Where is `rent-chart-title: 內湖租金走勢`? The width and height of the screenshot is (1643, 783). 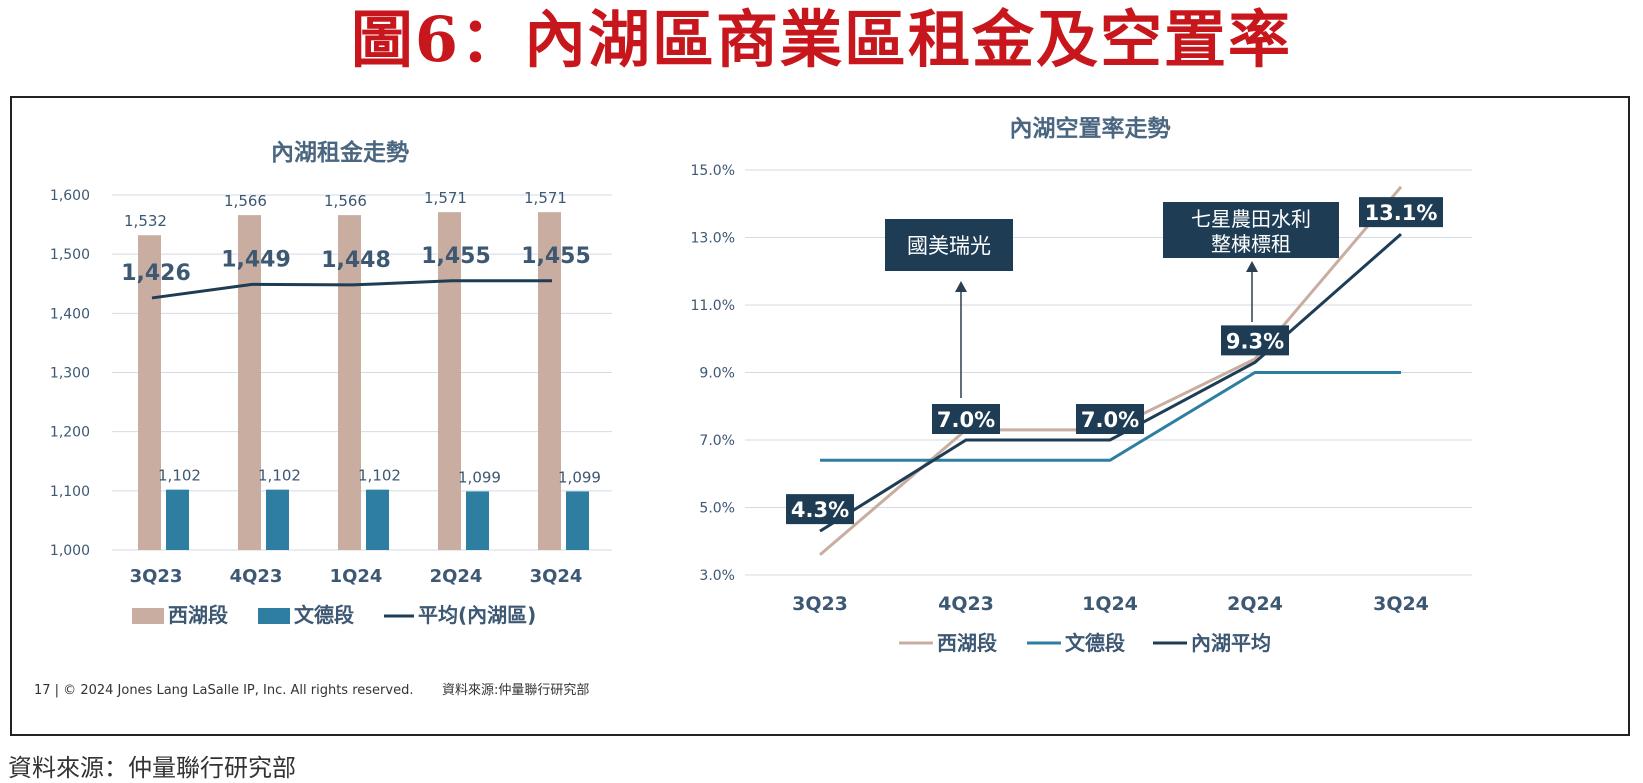
rent-chart-title: 內湖租金走勢 is located at coordinates (340, 152).